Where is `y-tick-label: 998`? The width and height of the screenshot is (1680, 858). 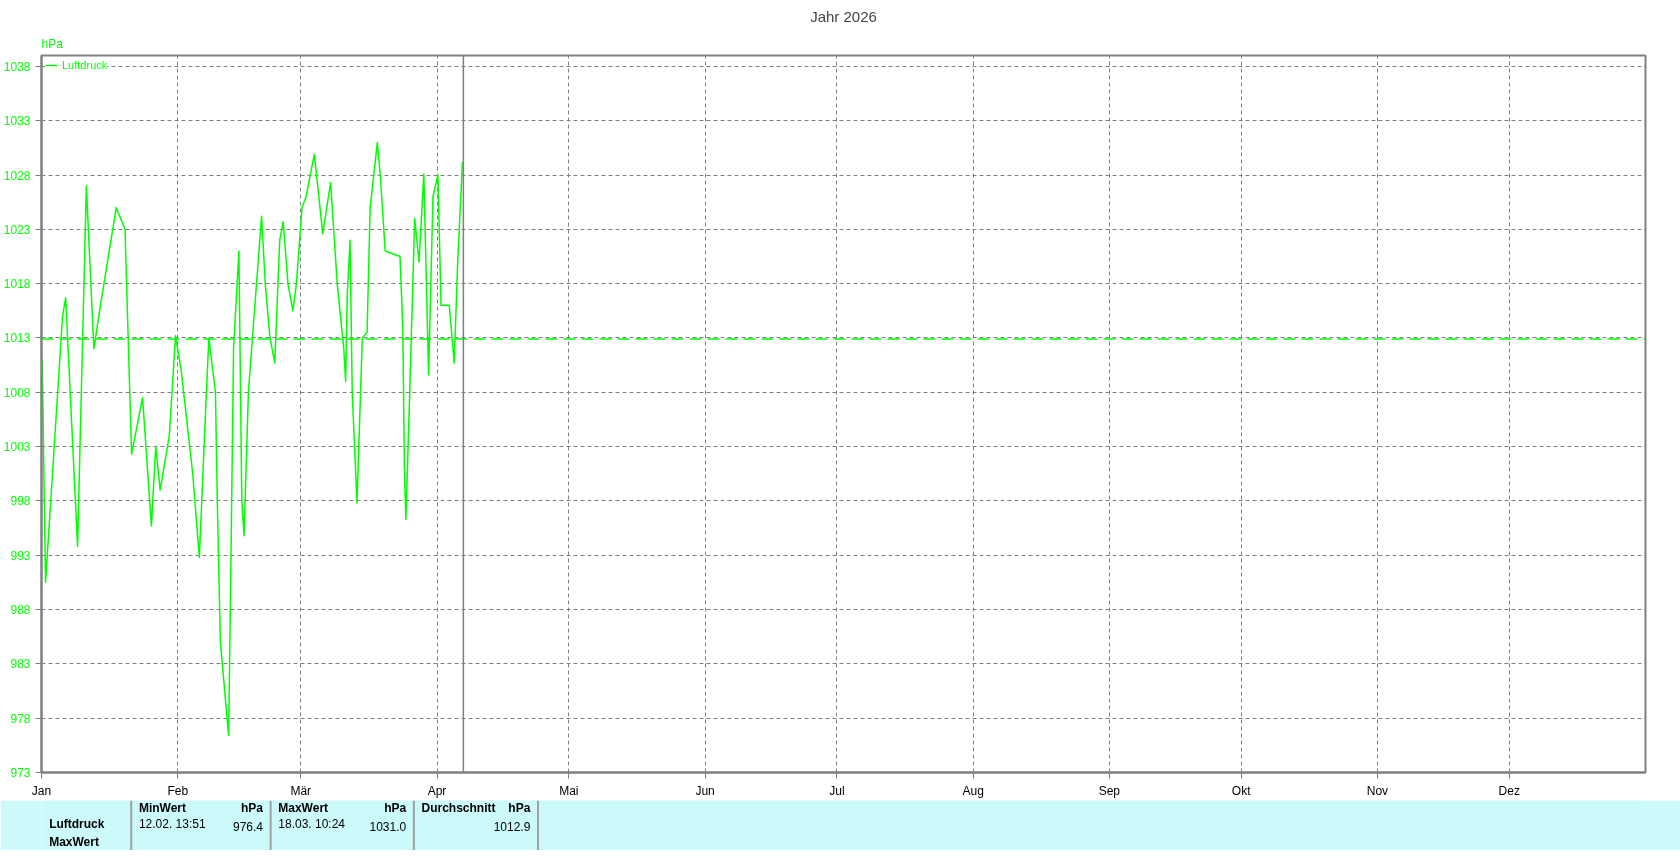
y-tick-label: 998 is located at coordinates (20, 501).